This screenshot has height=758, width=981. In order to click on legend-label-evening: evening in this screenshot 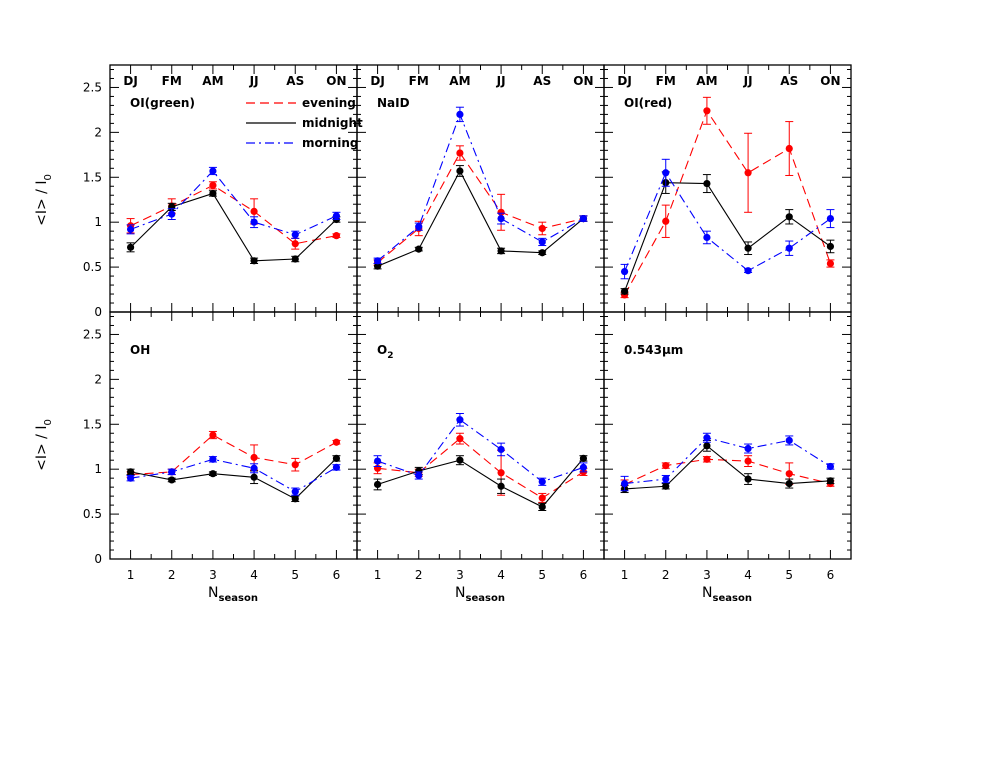, I will do `click(329, 103)`.